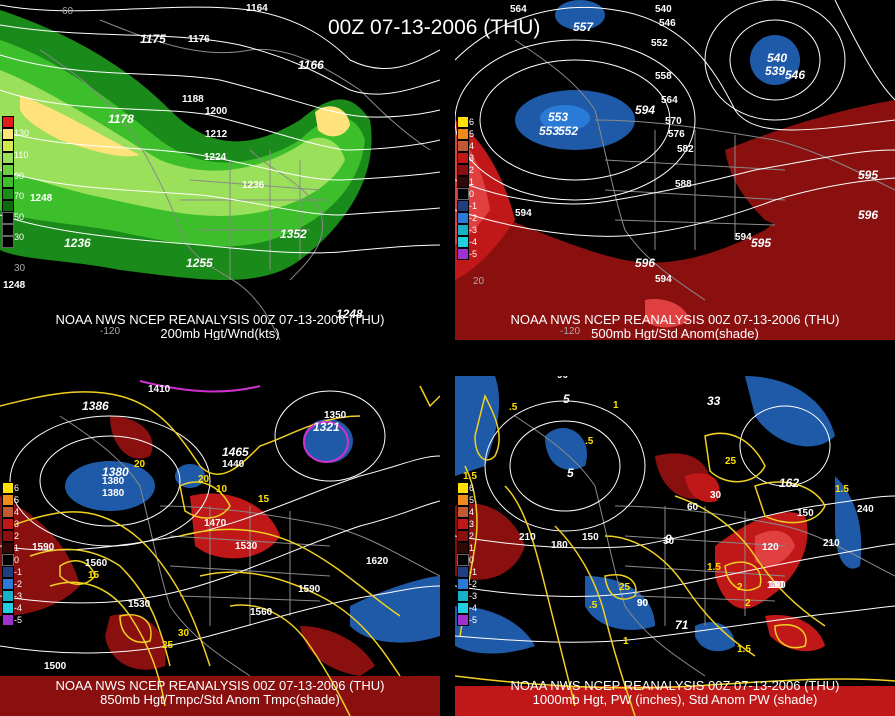  What do you see at coordinates (8, 182) in the screenshot?
I see `colorbar-wind` at bounding box center [8, 182].